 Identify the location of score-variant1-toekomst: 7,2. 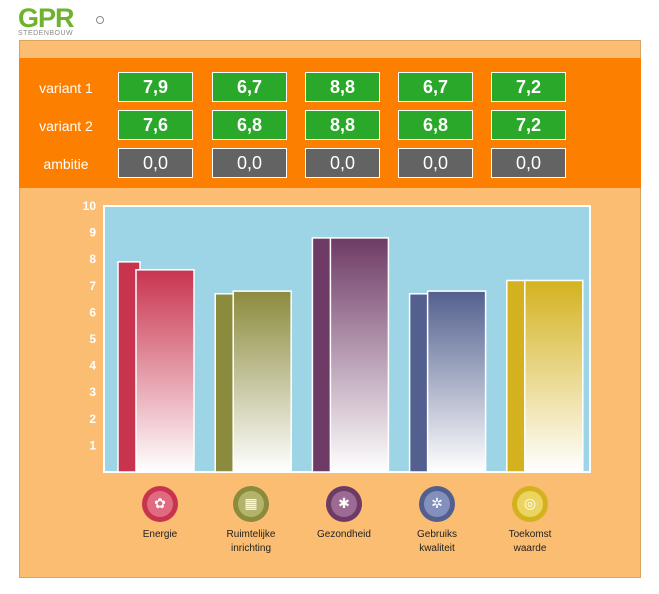
(528, 87).